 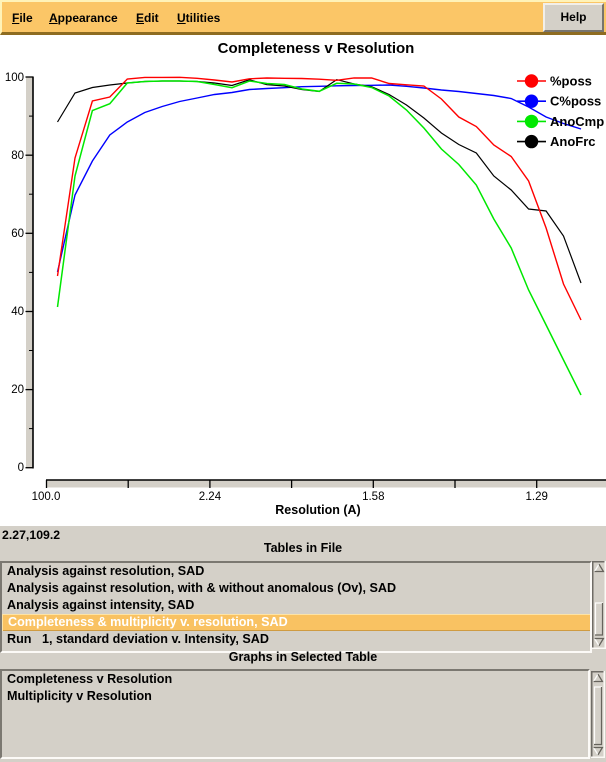 I want to click on svg-text: 1.29, so click(x=537, y=497).